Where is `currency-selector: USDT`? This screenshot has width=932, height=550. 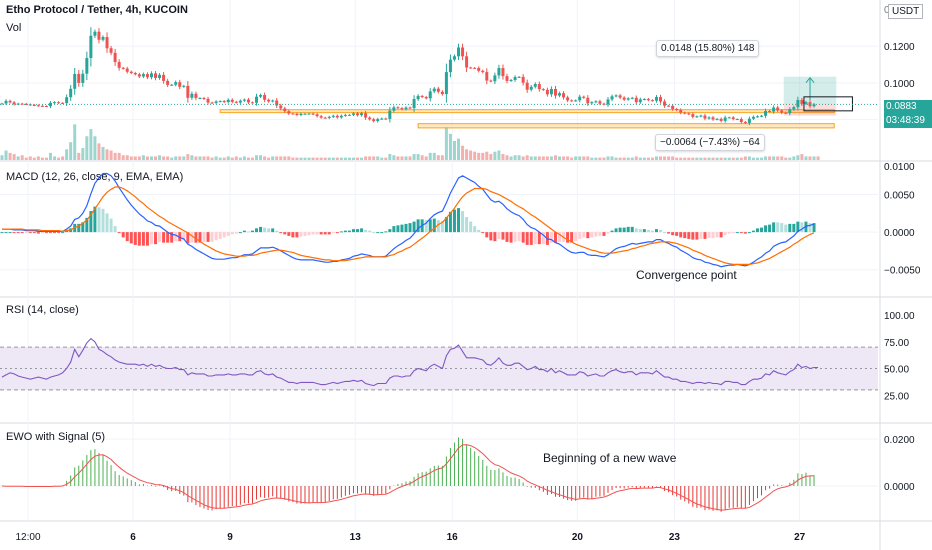
currency-selector: USDT is located at coordinates (906, 11).